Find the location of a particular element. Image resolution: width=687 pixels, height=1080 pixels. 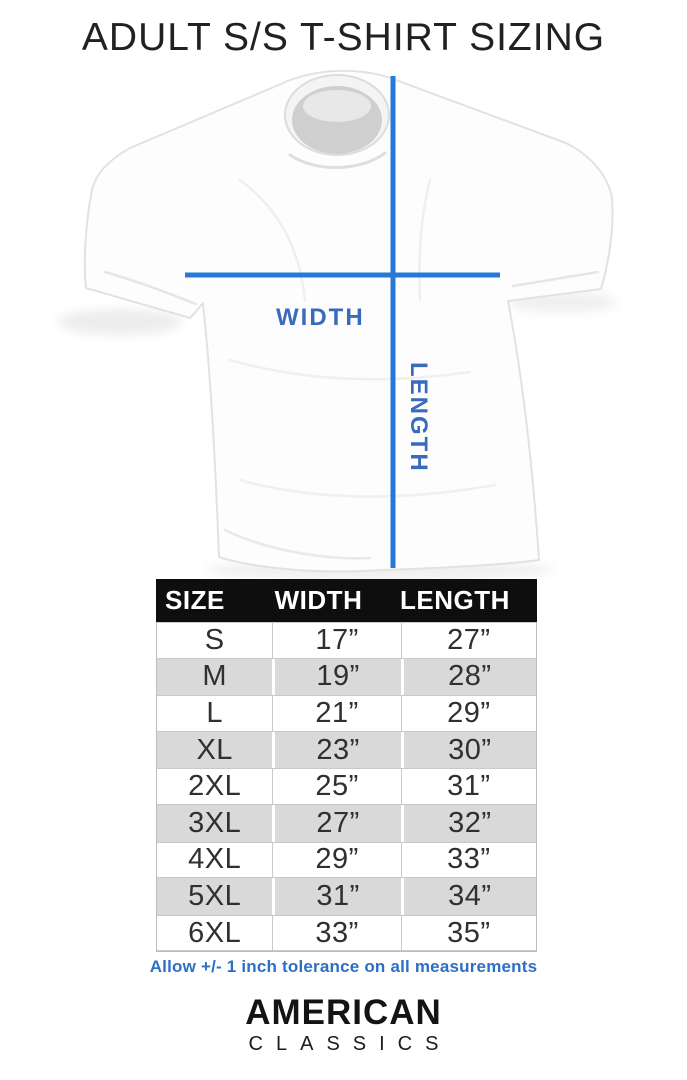

table-row: L 21” 29” is located at coordinates (346, 713).